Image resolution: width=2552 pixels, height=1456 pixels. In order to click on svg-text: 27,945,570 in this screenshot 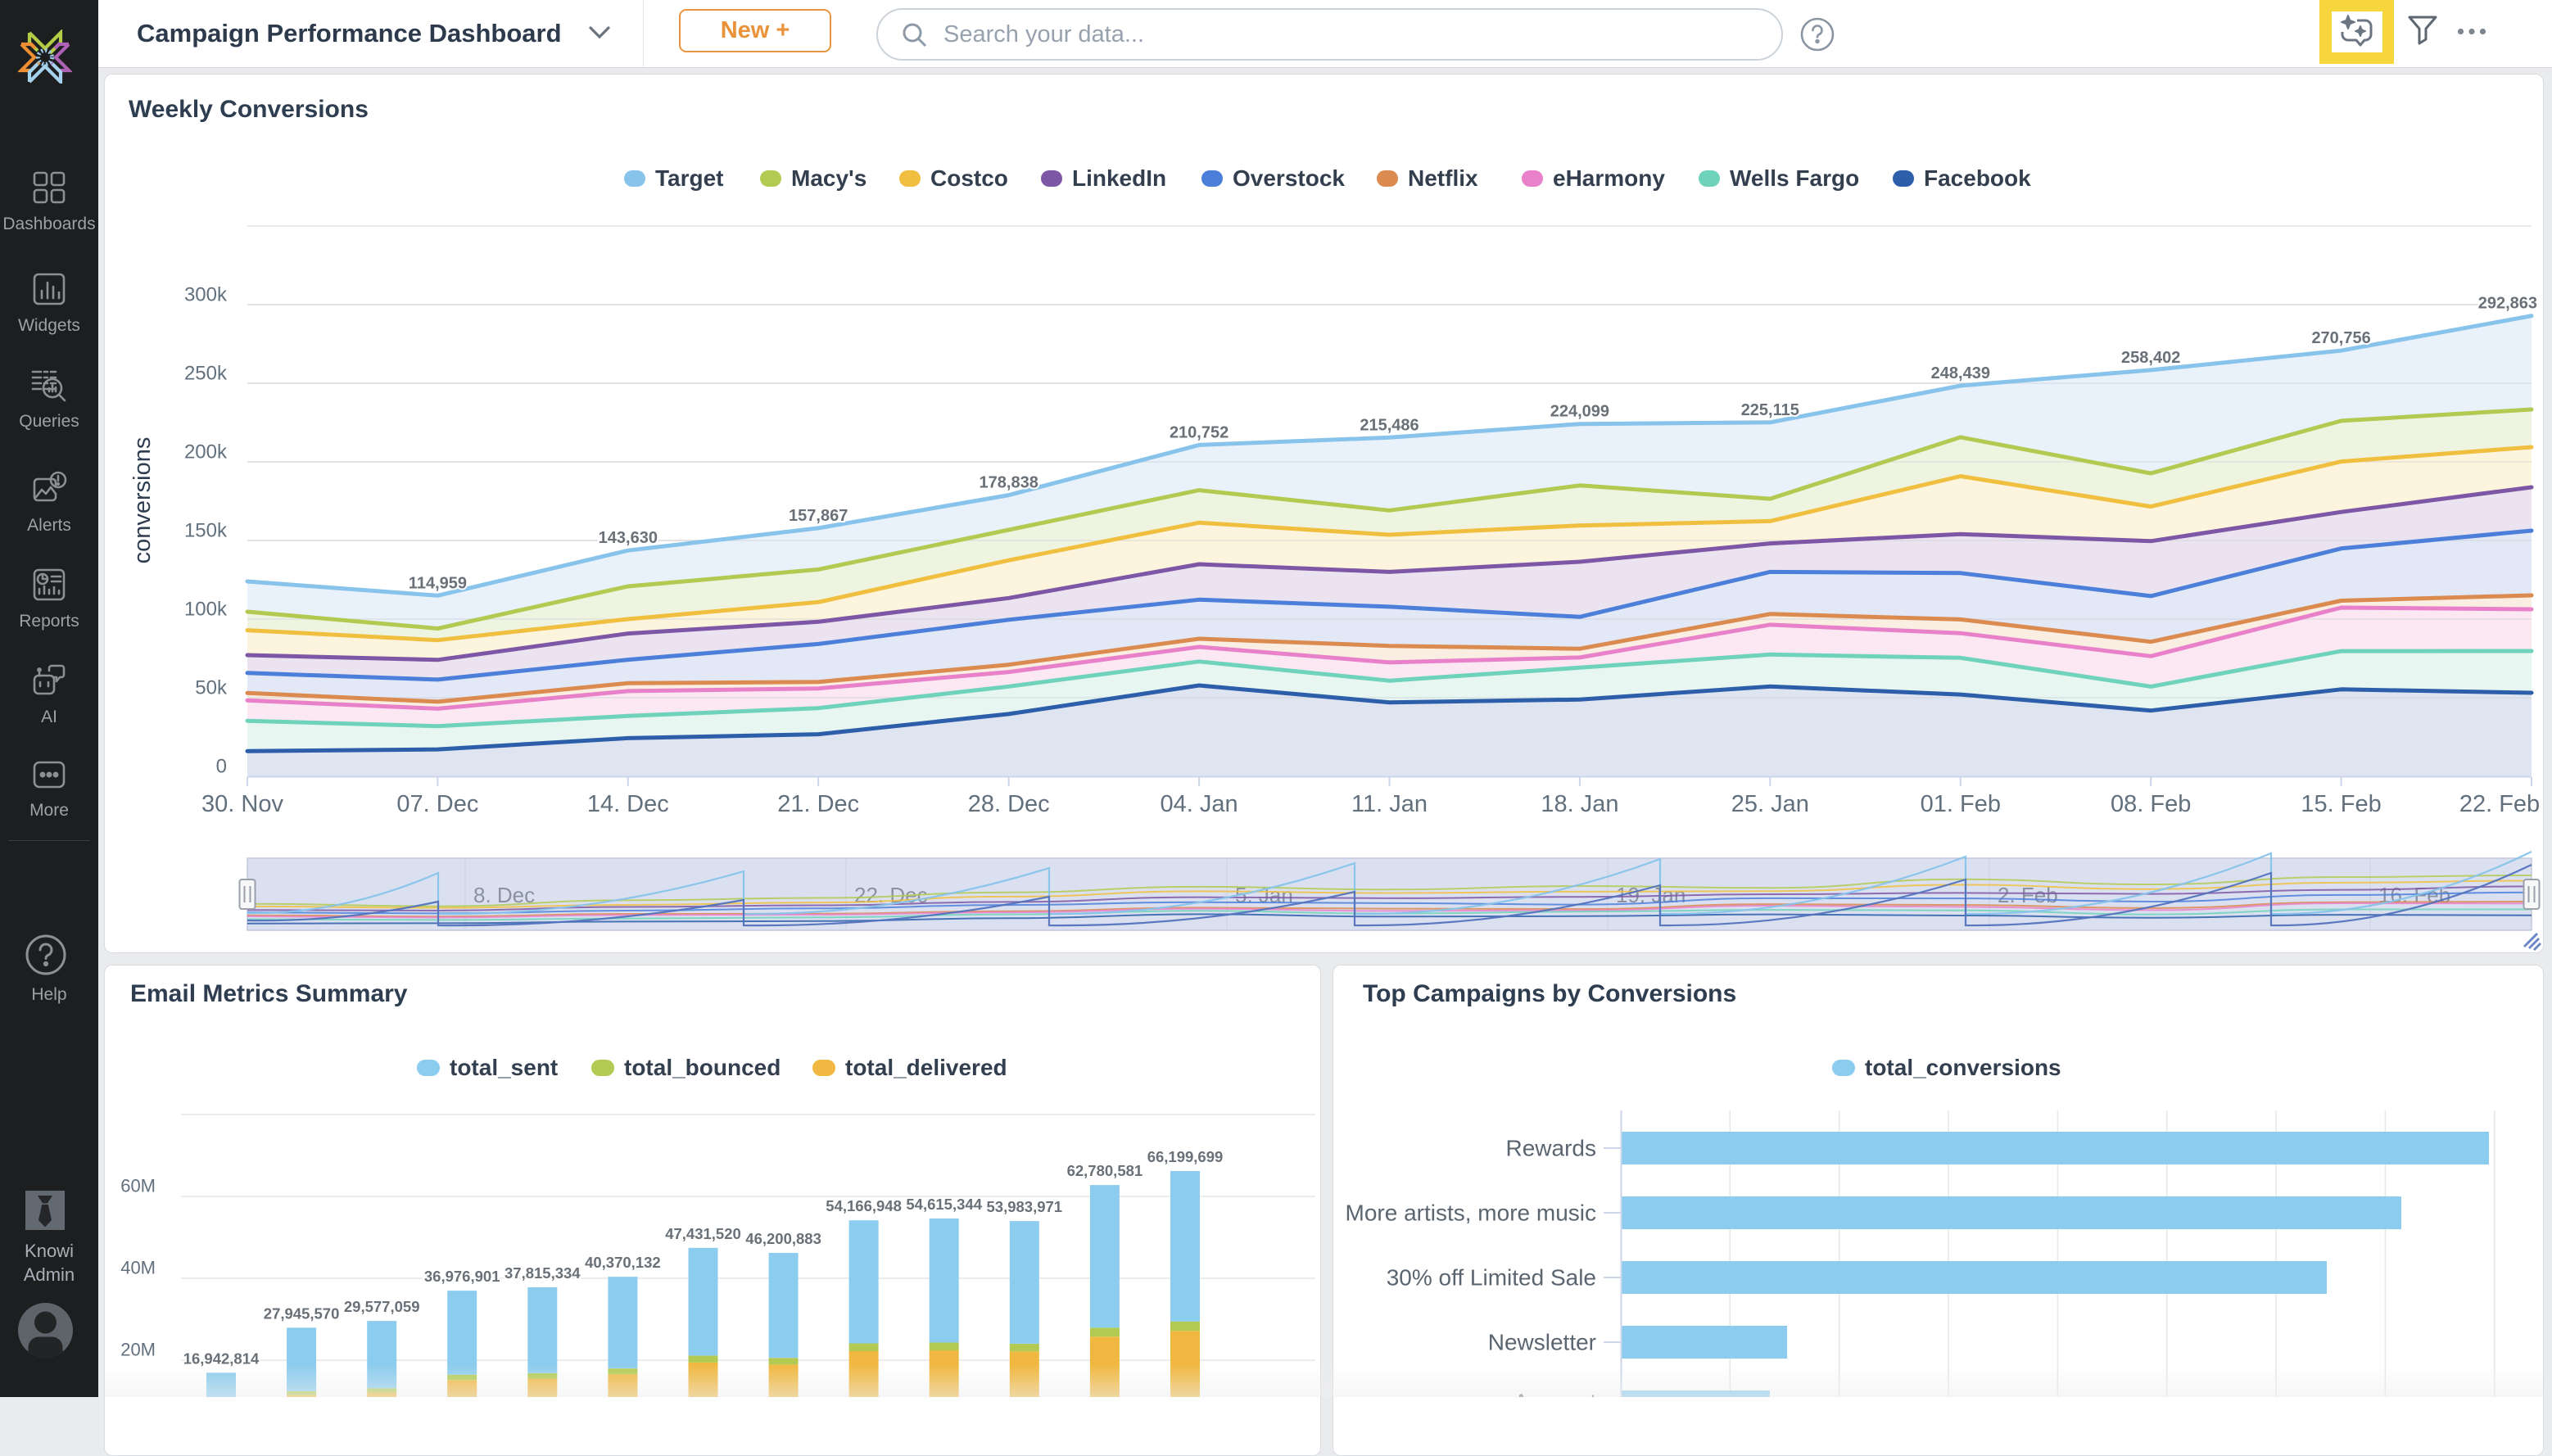, I will do `click(302, 1314)`.